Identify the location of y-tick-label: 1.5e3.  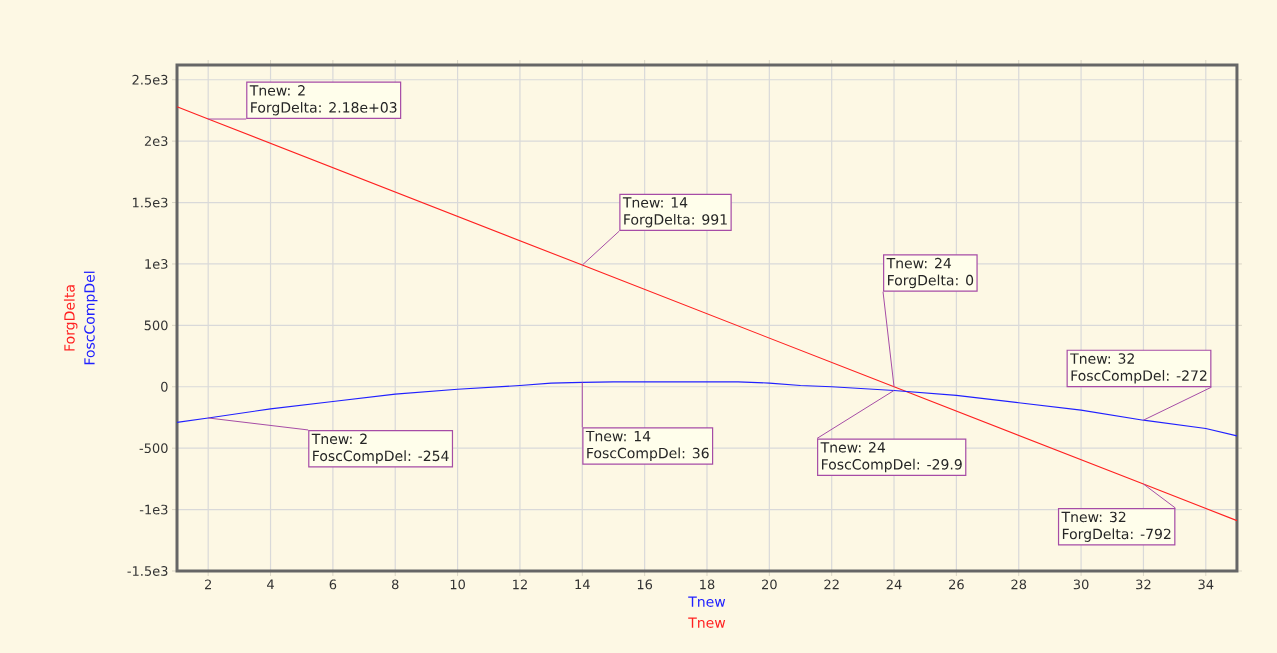
(150, 202).